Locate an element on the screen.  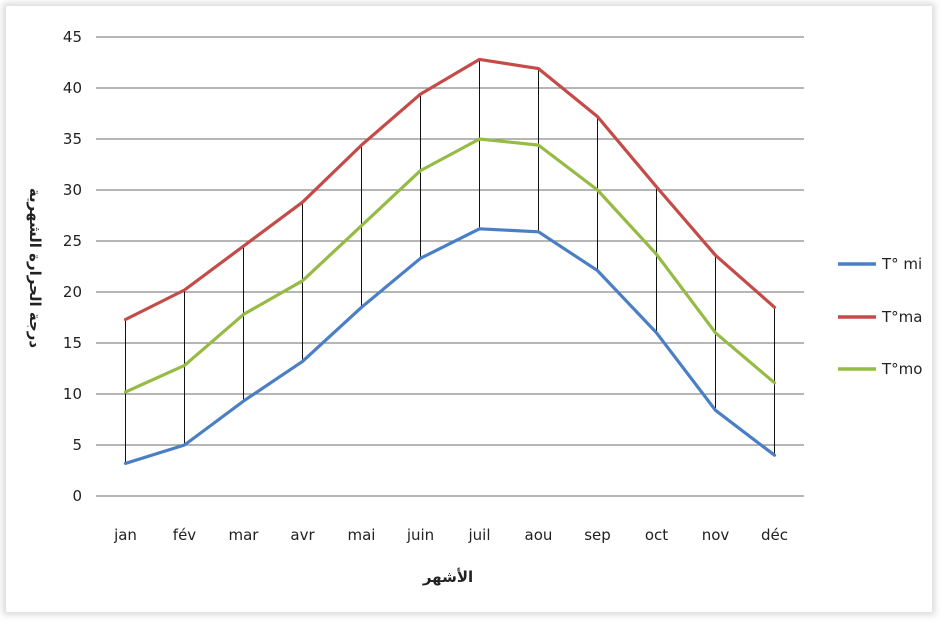
y-tick-label: 20 is located at coordinates (72, 292).